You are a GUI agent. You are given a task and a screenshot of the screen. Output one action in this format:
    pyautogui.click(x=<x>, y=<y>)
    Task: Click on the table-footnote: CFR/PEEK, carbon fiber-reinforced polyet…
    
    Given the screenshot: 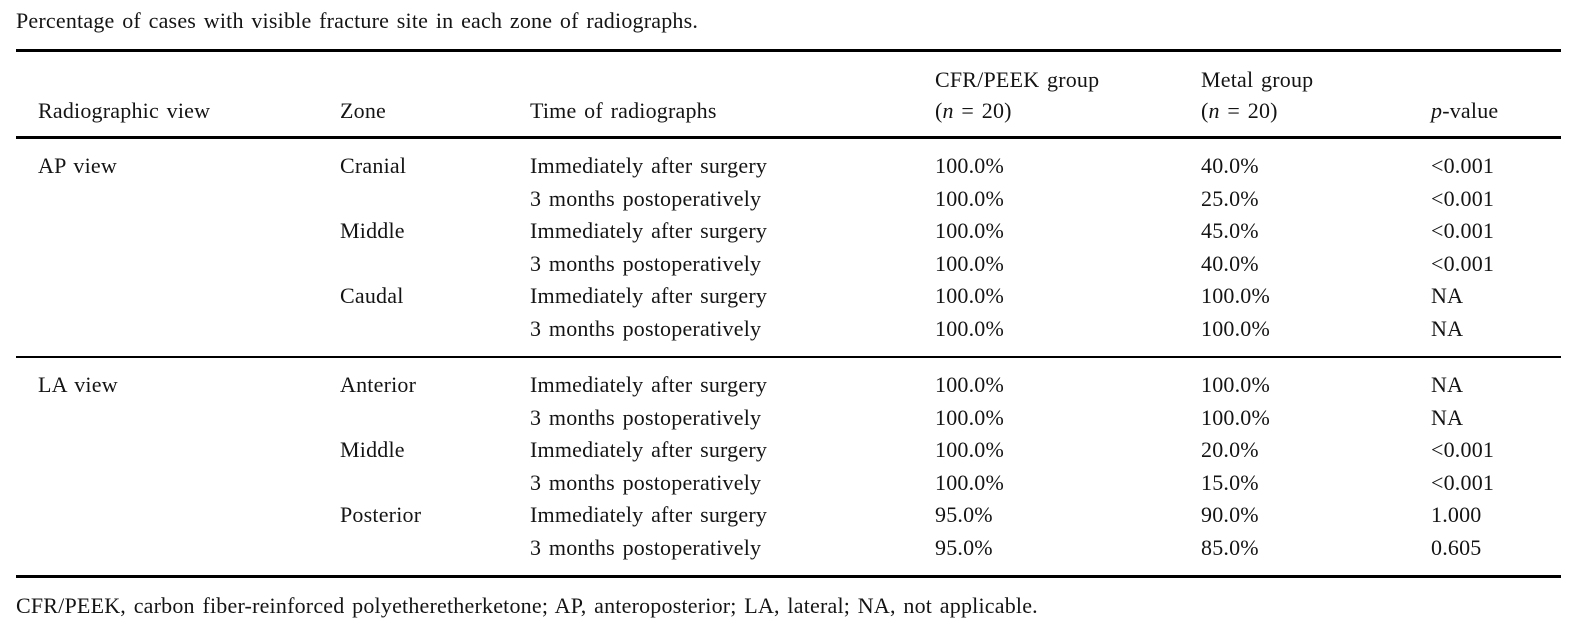 What is the action you would take?
    pyautogui.click(x=527, y=605)
    